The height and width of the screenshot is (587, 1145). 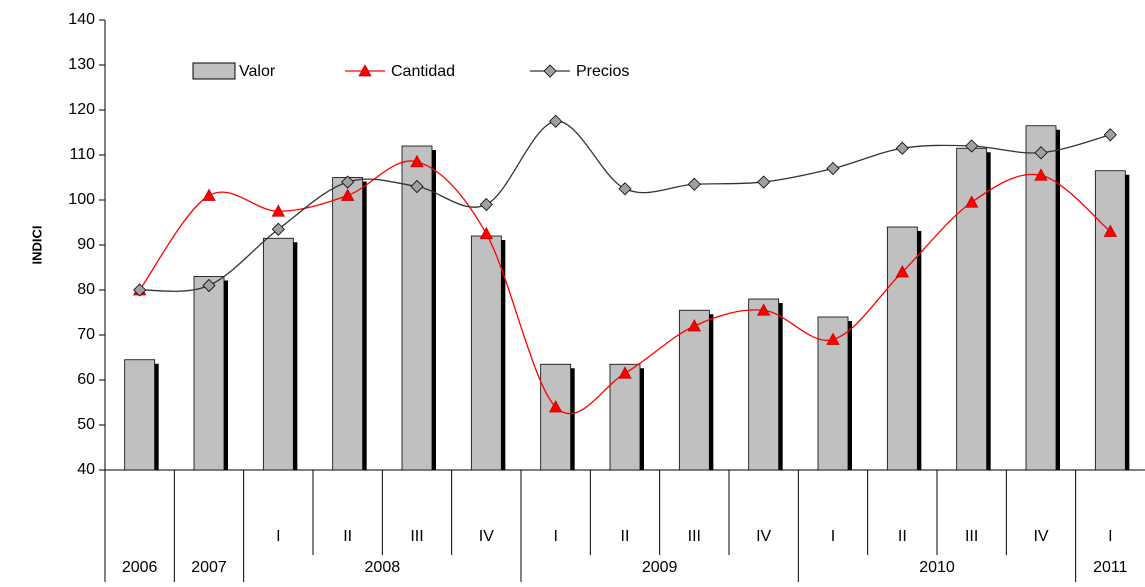 I want to click on legend-label: Precios, so click(x=602, y=71).